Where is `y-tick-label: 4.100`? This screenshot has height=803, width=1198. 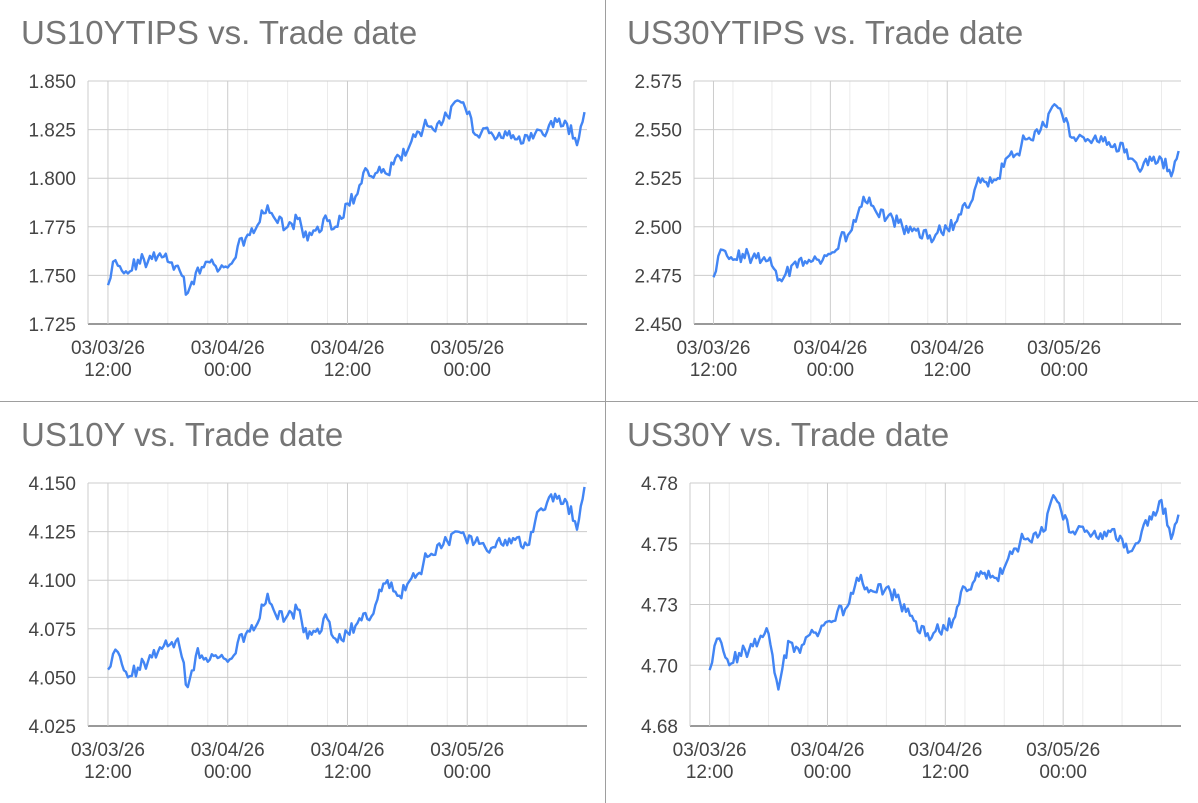
y-tick-label: 4.100 is located at coordinates (52, 581).